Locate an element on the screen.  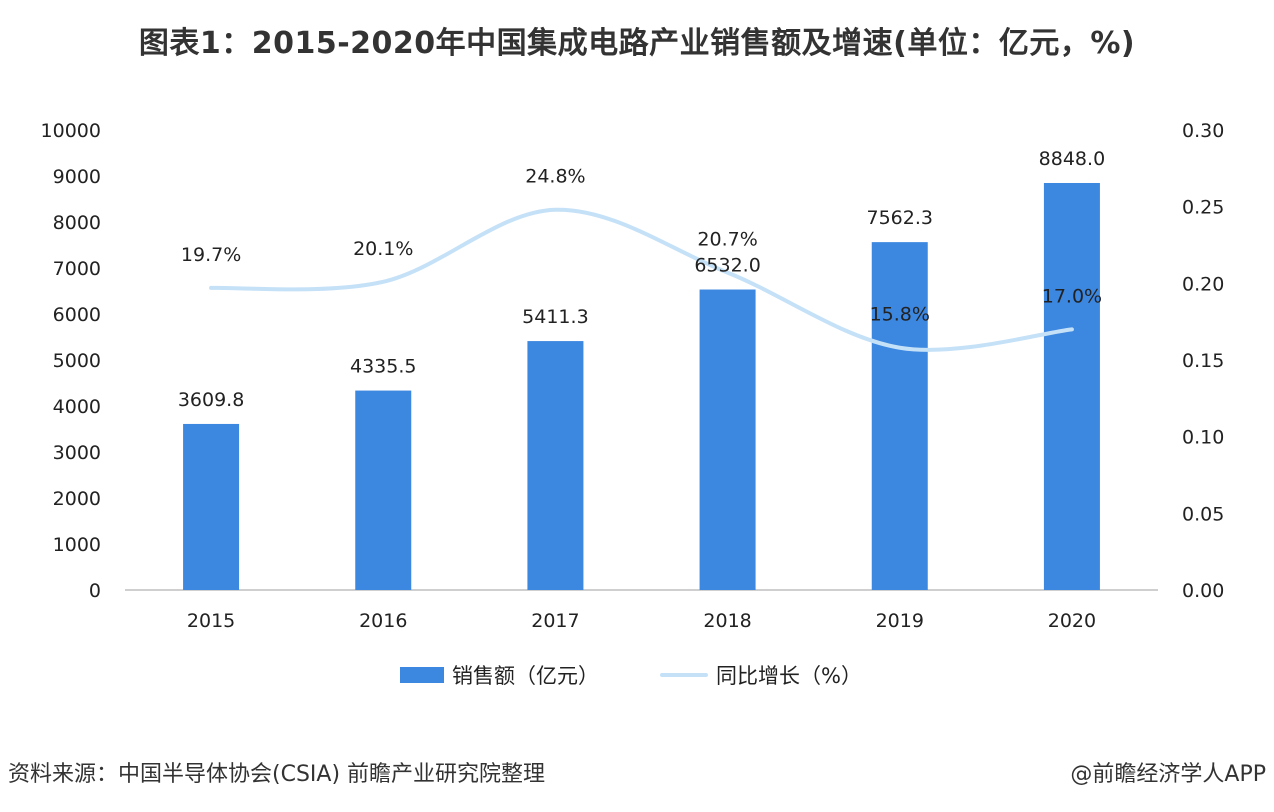
left-tick-label: 8000 is located at coordinates (77, 223).